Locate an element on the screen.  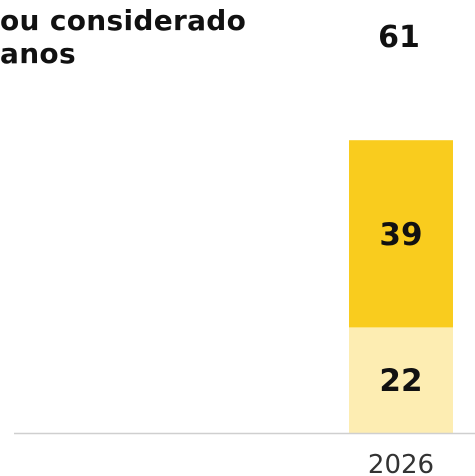
total-label-2026: 61 is located at coordinates (399, 37).